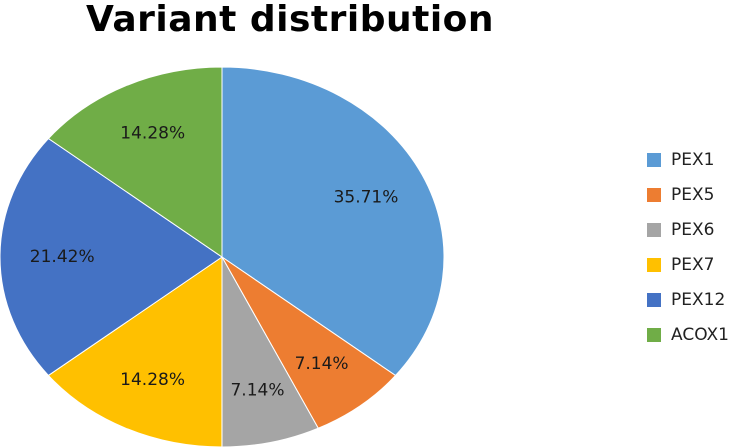  I want to click on pie-slice-pex5, so click(309, 342).